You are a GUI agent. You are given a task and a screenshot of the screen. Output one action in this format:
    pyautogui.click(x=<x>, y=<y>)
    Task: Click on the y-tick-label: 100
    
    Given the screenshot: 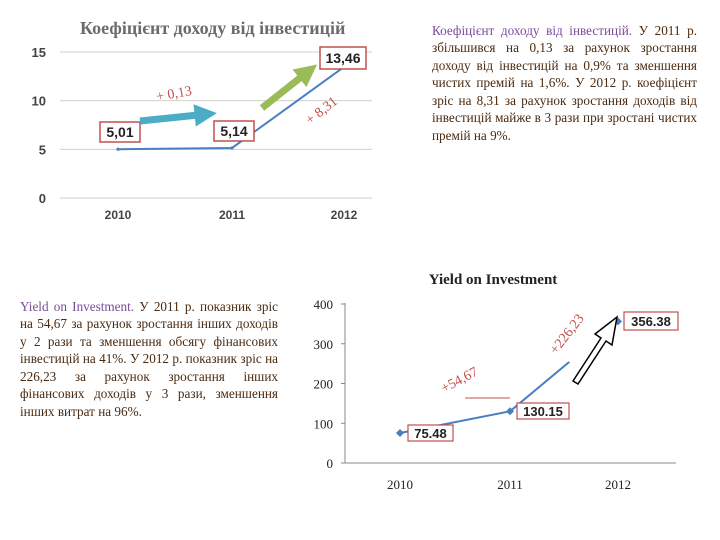 What is the action you would take?
    pyautogui.click(x=324, y=423)
    